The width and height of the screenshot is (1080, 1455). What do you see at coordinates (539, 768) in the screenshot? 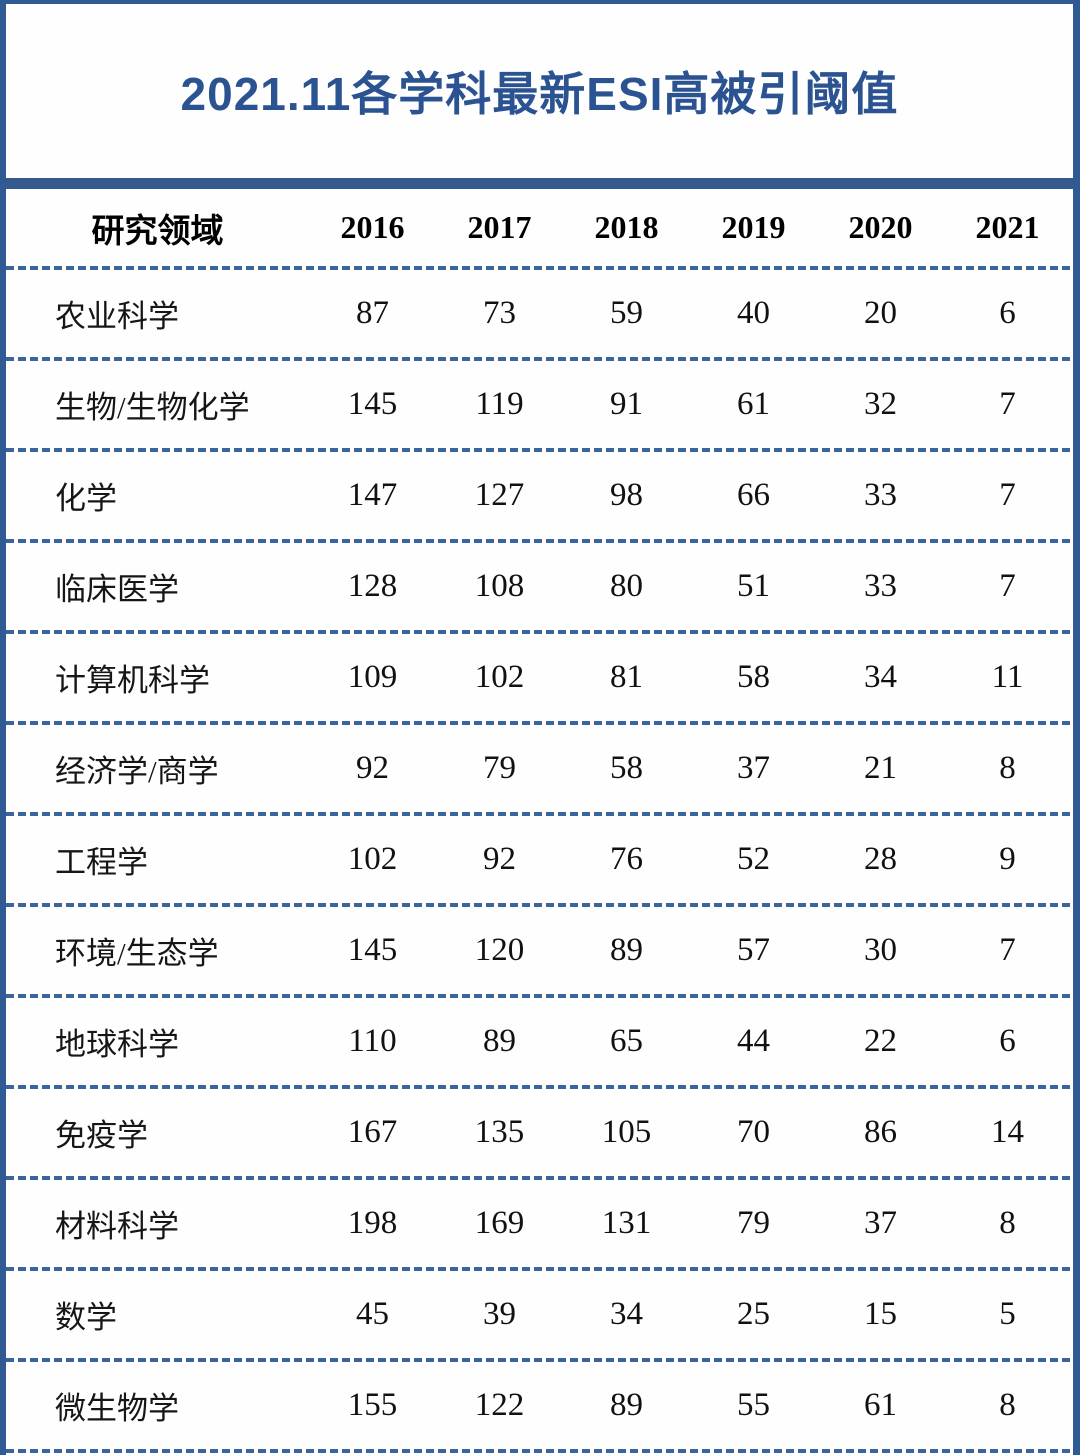
I see `table-row: 经济学/商学 92 79 58 37 21 8` at bounding box center [539, 768].